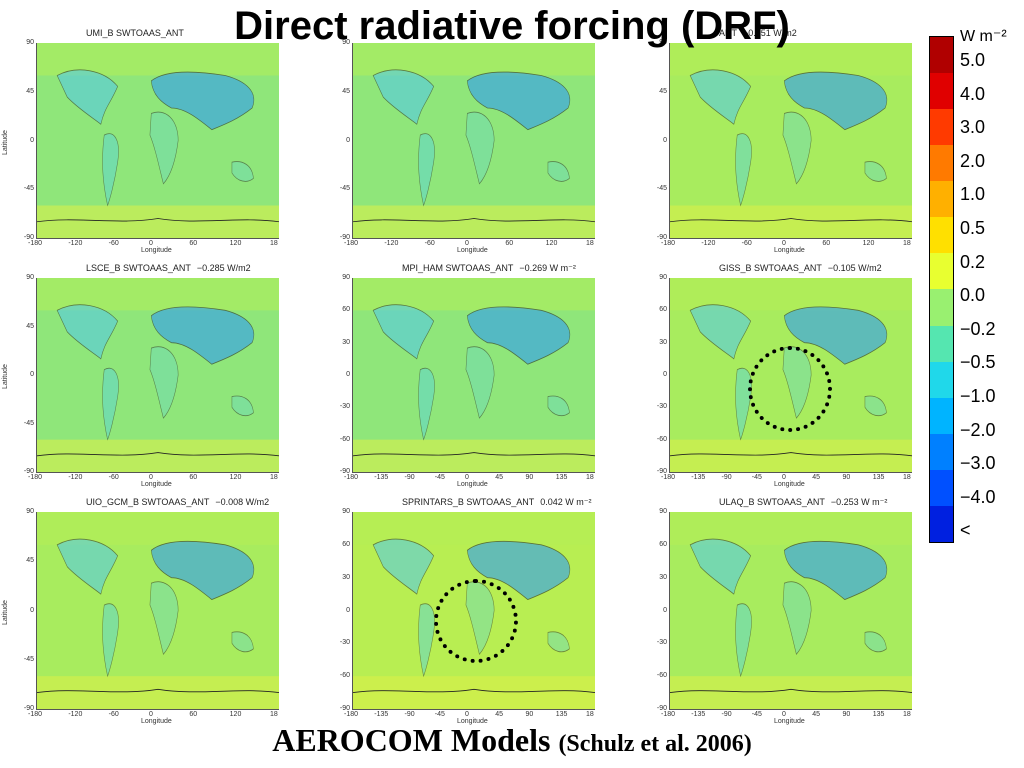 The width and height of the screenshot is (1024, 768). I want to click on panel-model-name: GISS_B SWTOAAS_ANT, so click(770, 268).